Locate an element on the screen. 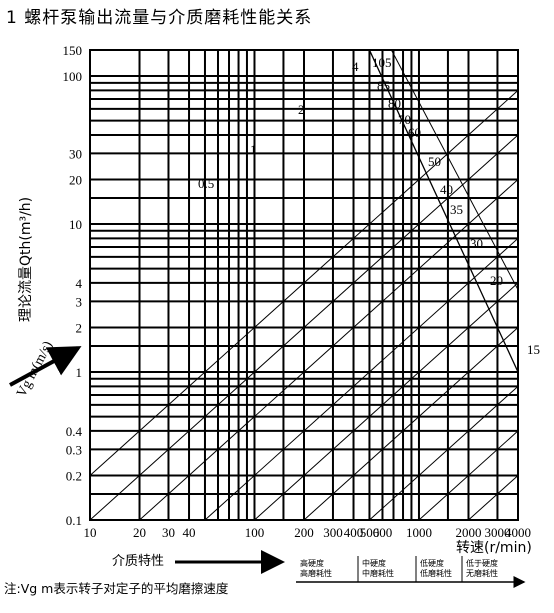  x-tick-label: 200 is located at coordinates (304, 532).